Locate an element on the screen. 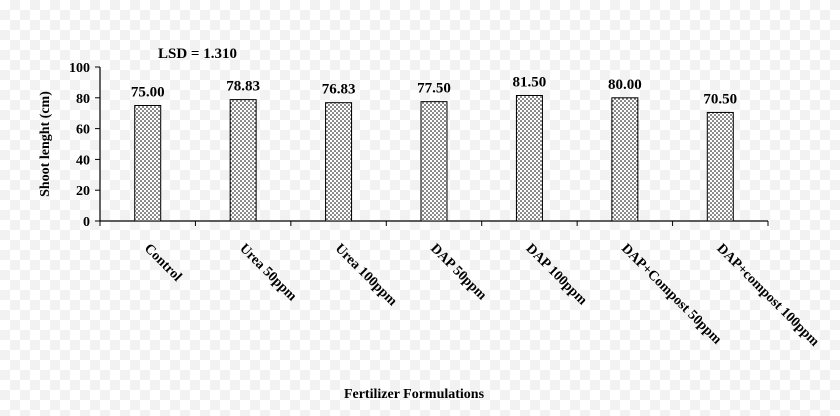 The height and width of the screenshot is (416, 840). data-label: 75.00 is located at coordinates (148, 93).